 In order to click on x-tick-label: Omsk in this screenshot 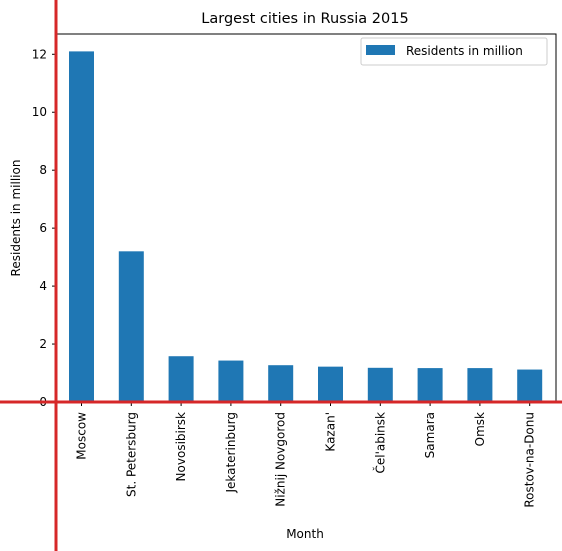, I will do `click(480, 429)`.